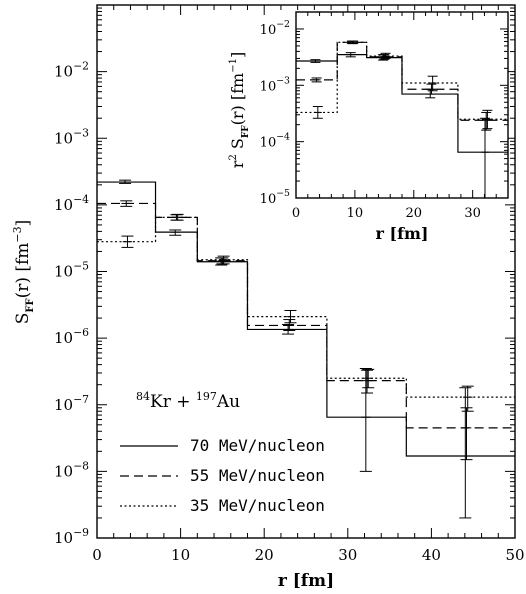 This screenshot has height=594, width=526. Describe the element at coordinates (402, 233) in the screenshot. I see `inset-x-axis-title: r [fm]` at that location.